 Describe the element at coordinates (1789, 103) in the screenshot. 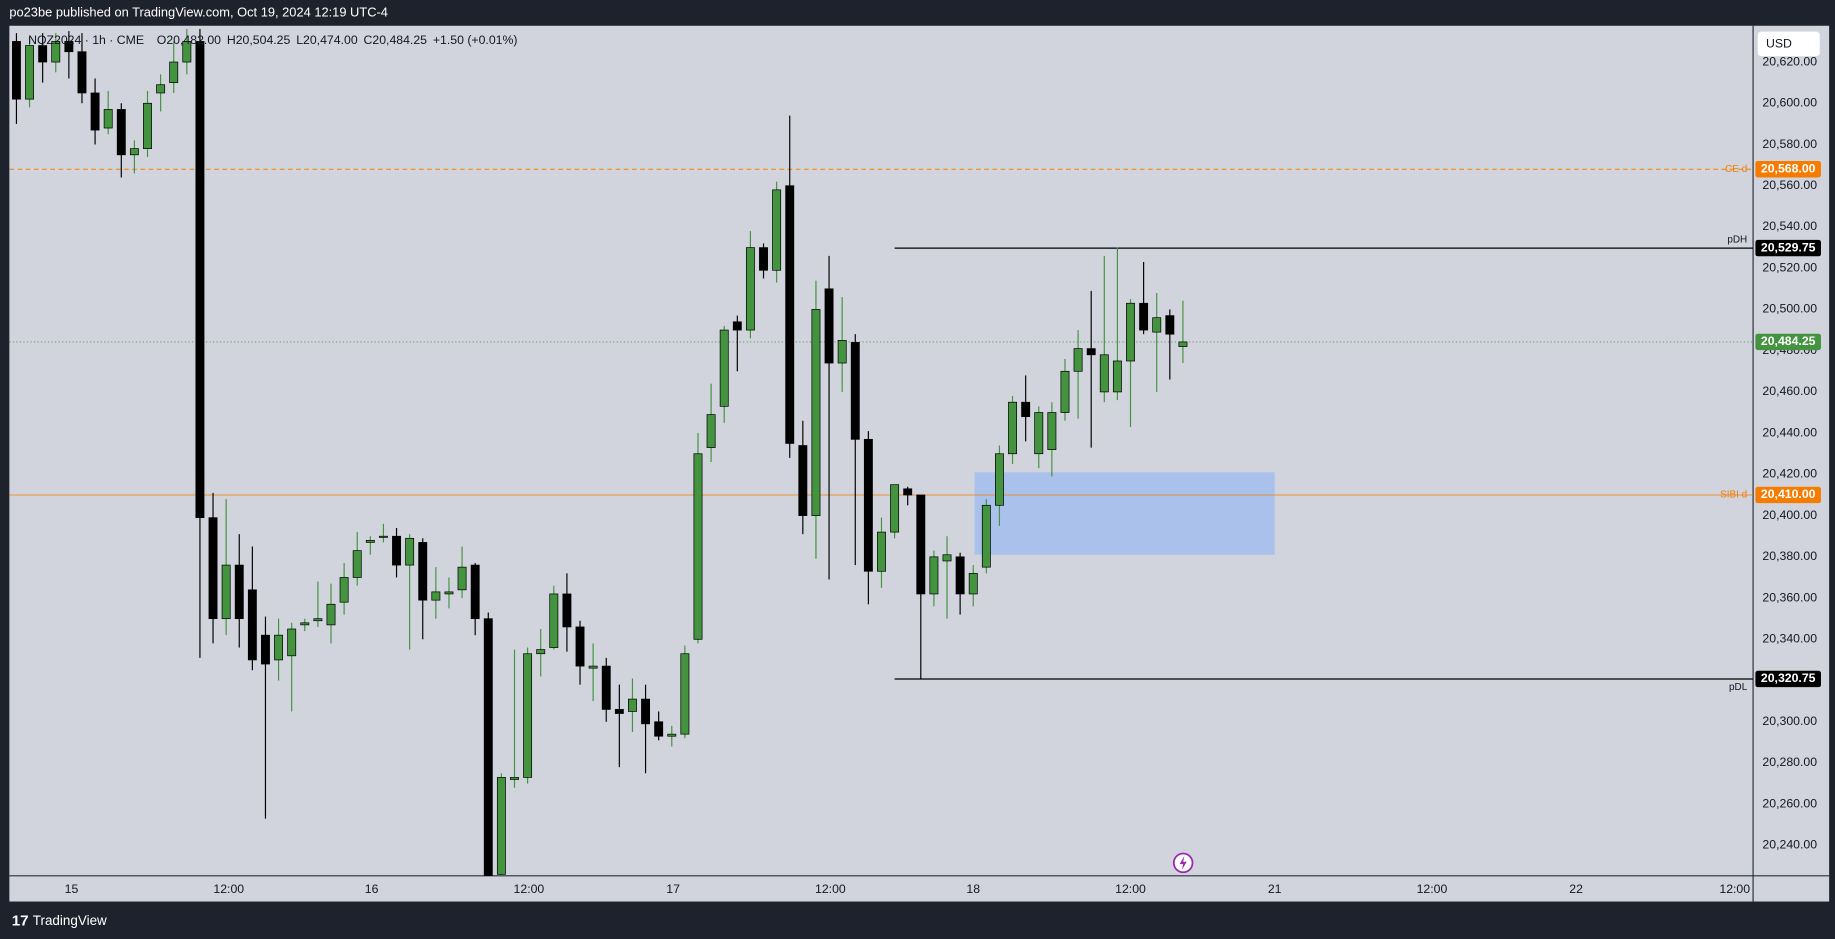

I see `y-tick-label: 20,600.00` at that location.